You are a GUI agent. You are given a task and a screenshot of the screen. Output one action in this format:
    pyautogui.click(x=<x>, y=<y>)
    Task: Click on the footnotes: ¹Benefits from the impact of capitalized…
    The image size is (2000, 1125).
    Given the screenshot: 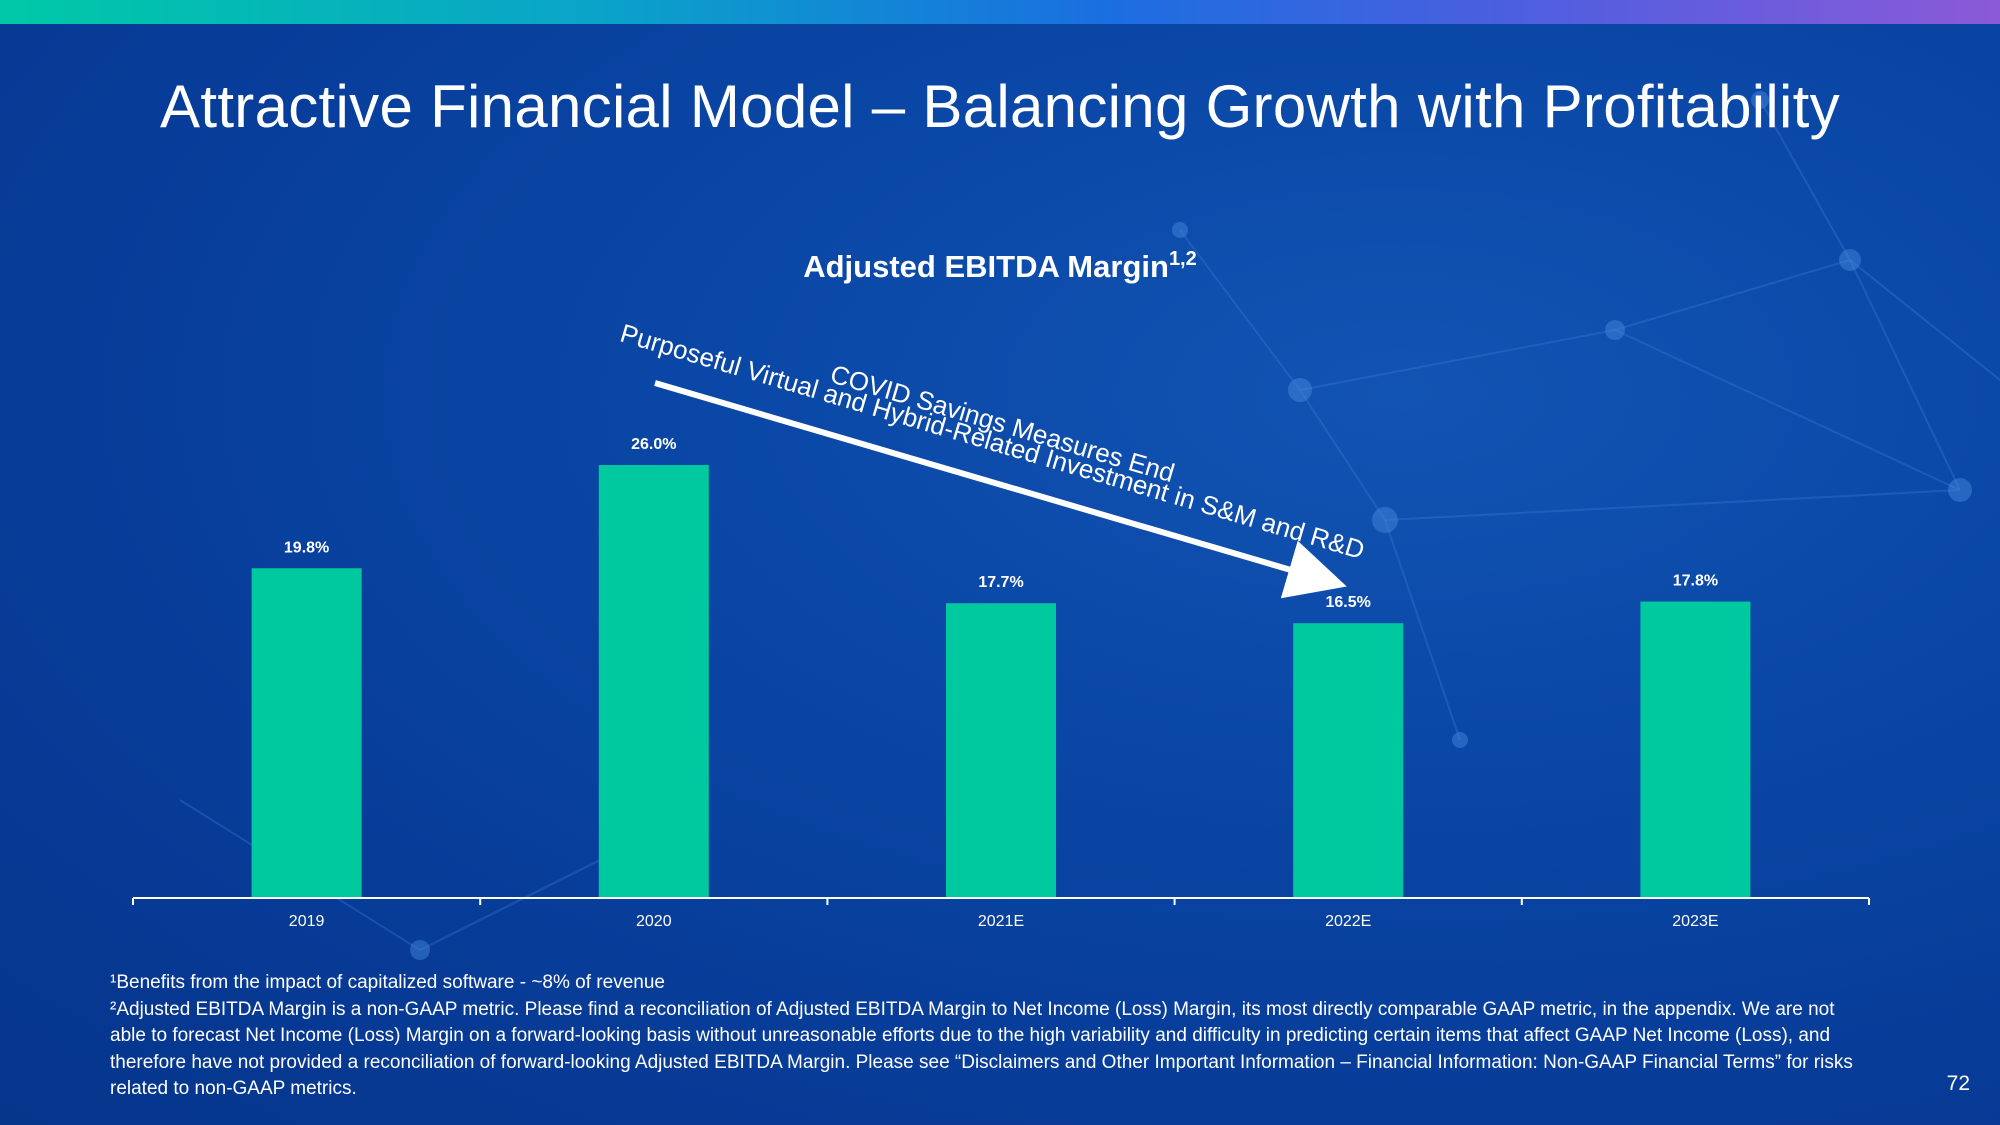 What is the action you would take?
    pyautogui.click(x=990, y=1036)
    